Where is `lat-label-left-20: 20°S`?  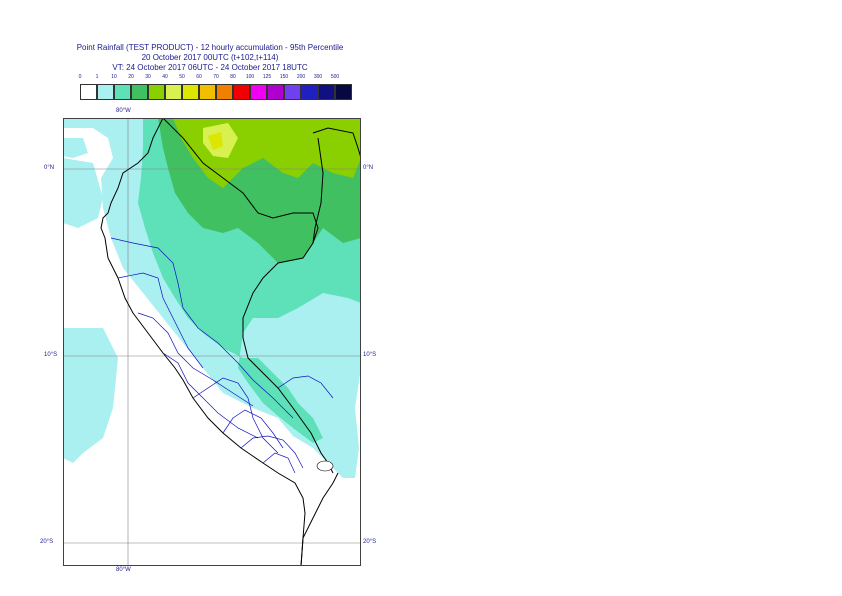 lat-label-left-20: 20°S is located at coordinates (47, 542).